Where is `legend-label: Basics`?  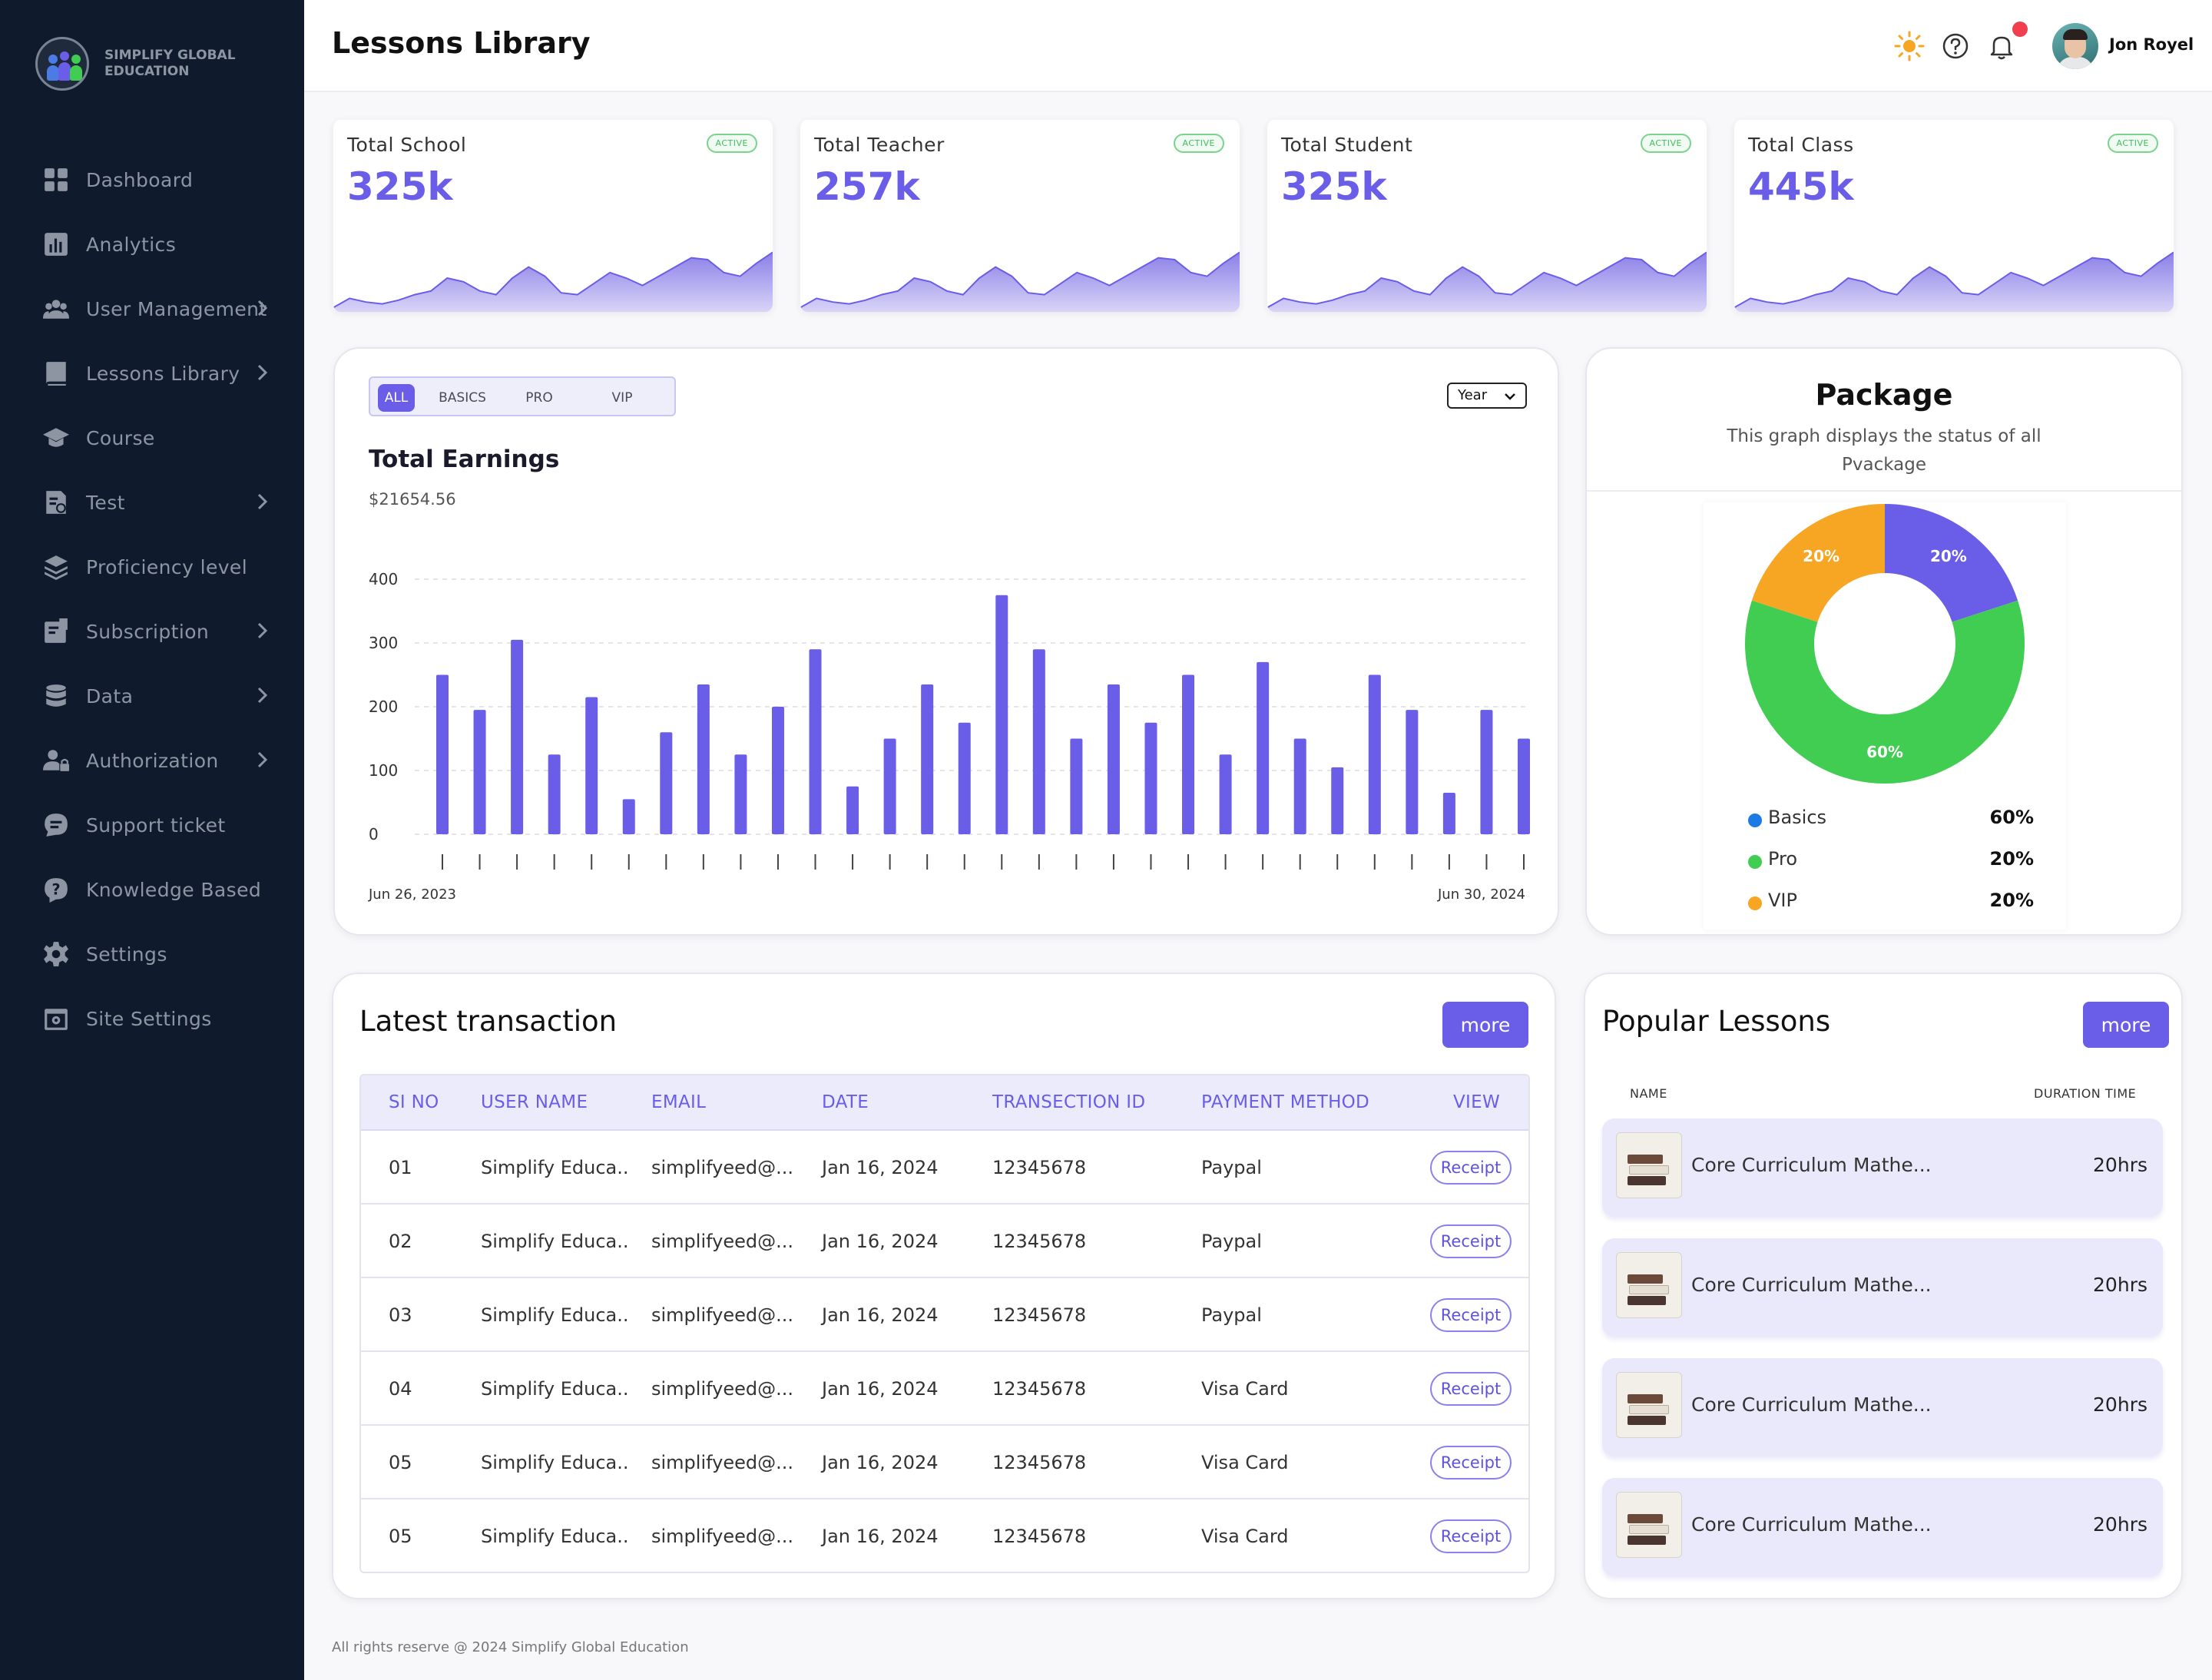 legend-label: Basics is located at coordinates (1797, 818).